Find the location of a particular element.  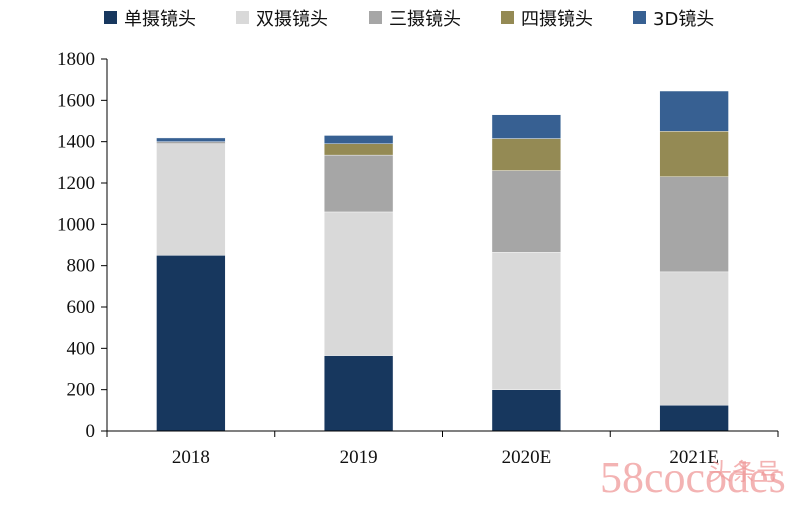

watermark: 58cocodes 头条号 is located at coordinates (693, 477).